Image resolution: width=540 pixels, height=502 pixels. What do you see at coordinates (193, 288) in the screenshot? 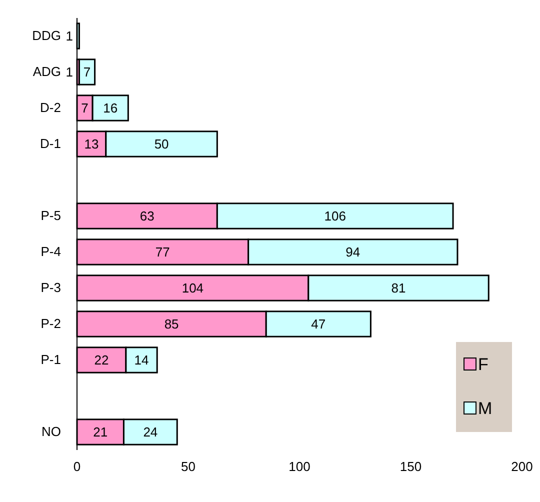
I see `data-label: 104` at bounding box center [193, 288].